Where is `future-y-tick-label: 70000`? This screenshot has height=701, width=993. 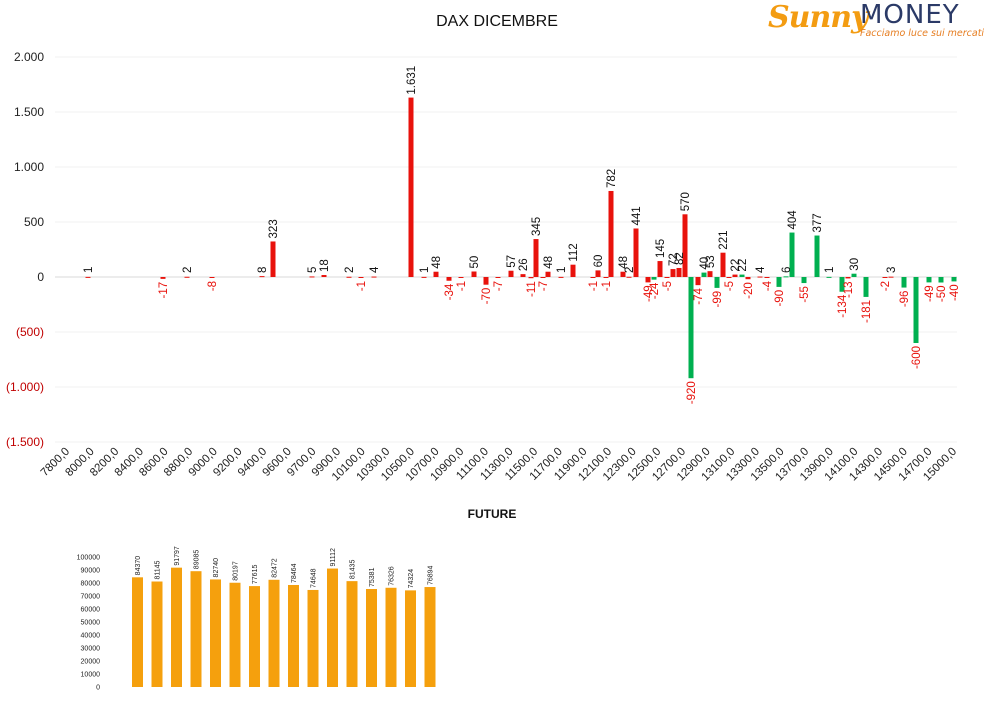 future-y-tick-label: 70000 is located at coordinates (91, 597).